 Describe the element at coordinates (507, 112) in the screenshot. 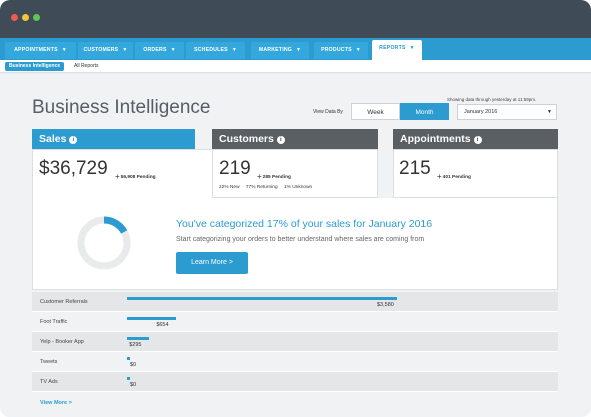

I see `month-select: January 2016 ▼` at that location.